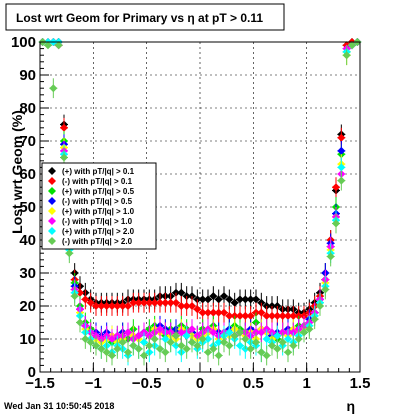  What do you see at coordinates (27, 306) in the screenshot?
I see `y-tick-label: 20` at bounding box center [27, 306].